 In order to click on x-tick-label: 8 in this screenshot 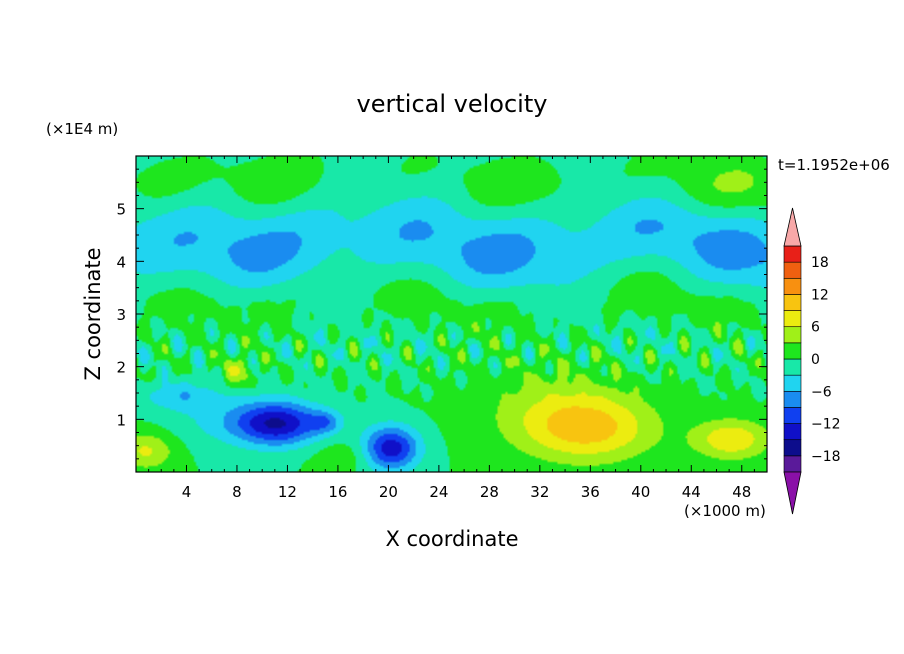, I will do `click(237, 492)`.